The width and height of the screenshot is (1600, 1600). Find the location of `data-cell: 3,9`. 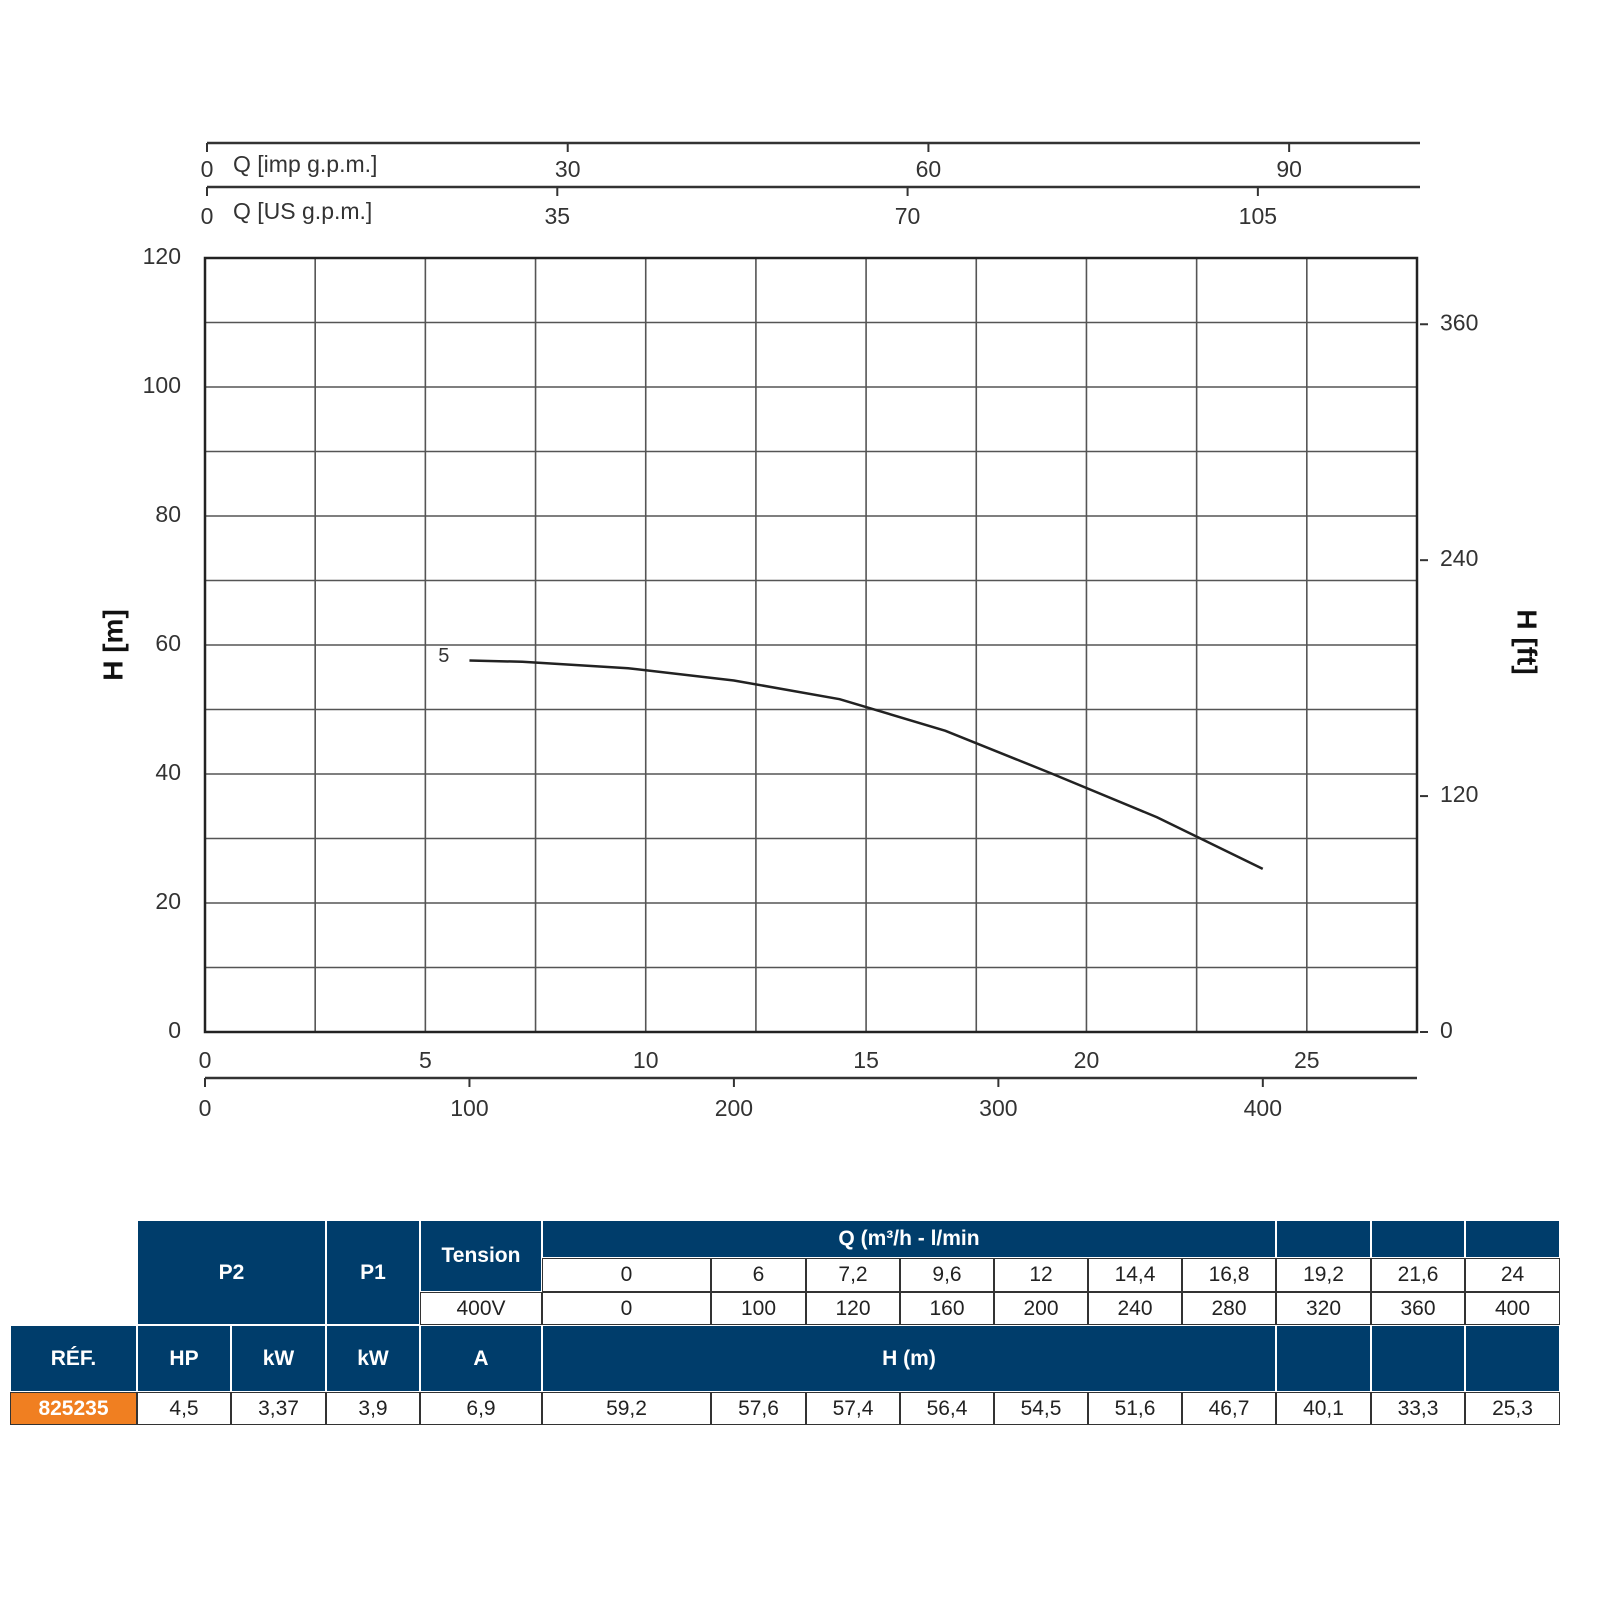

data-cell: 3,9 is located at coordinates (373, 1408).